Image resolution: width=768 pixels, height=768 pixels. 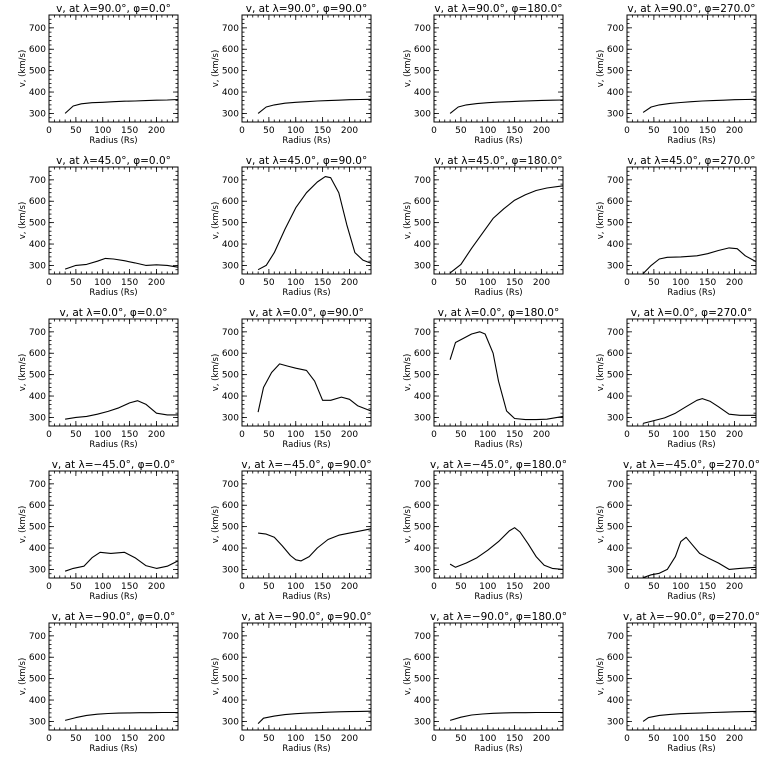 I want to click on subplot-title: v, at λ=−45.0°, φ=270.0°, so click(x=691, y=465).